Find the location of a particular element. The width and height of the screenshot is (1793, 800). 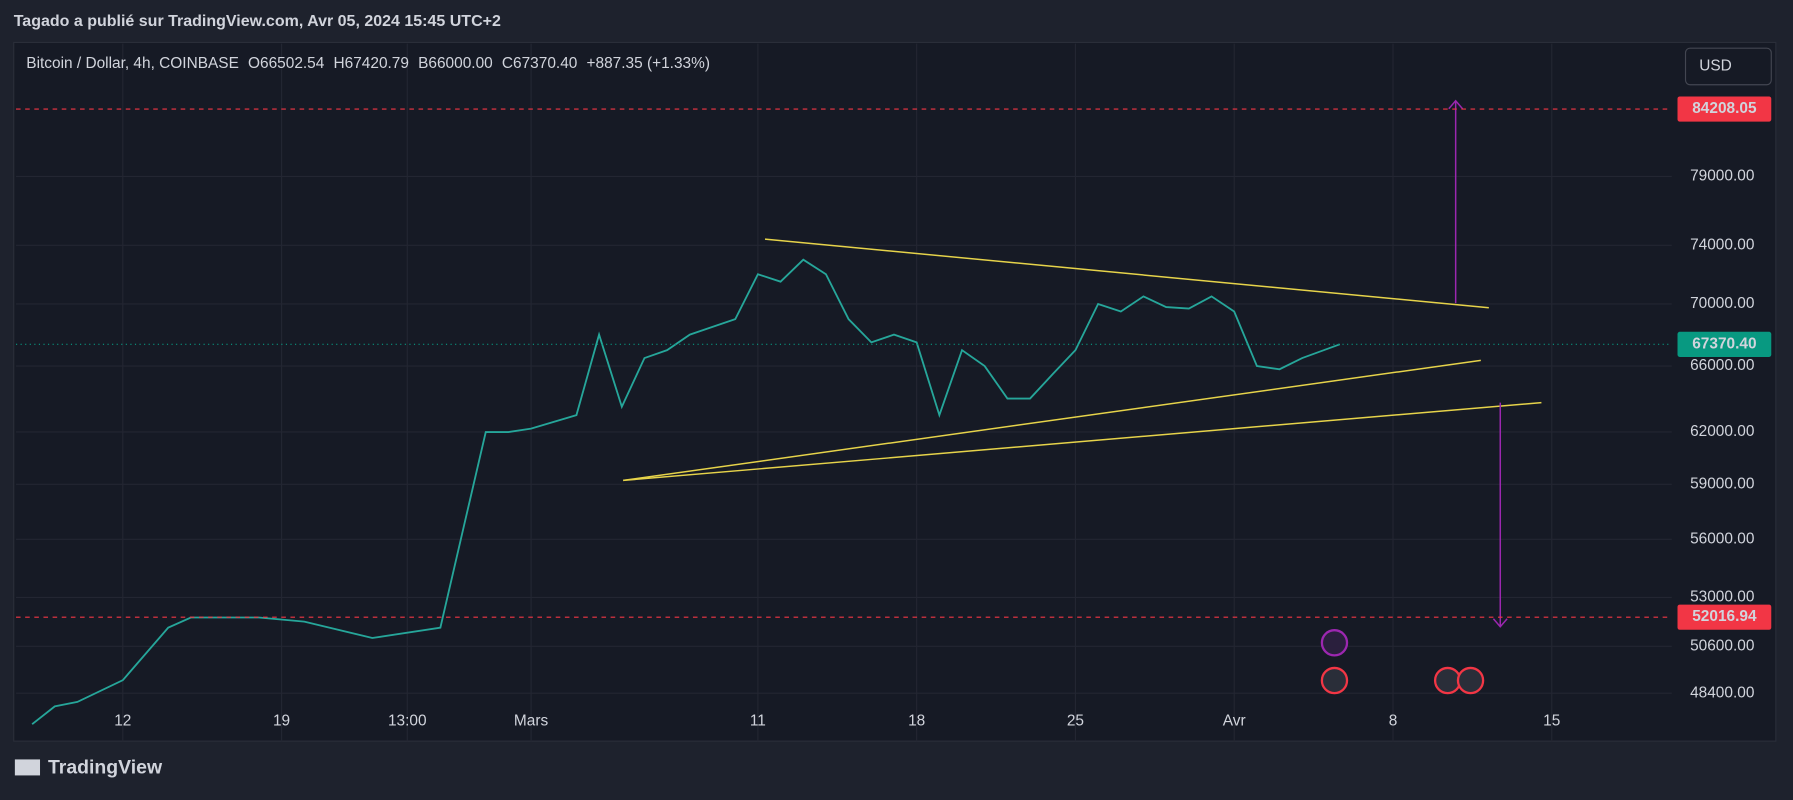

ohlc-label: O is located at coordinates (254, 63).